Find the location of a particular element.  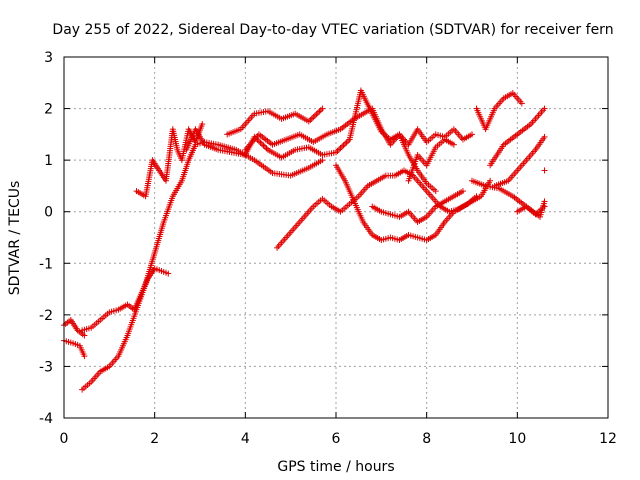

x-tick-labels: 0 2 4 6 8 10 12 is located at coordinates (338, 439).